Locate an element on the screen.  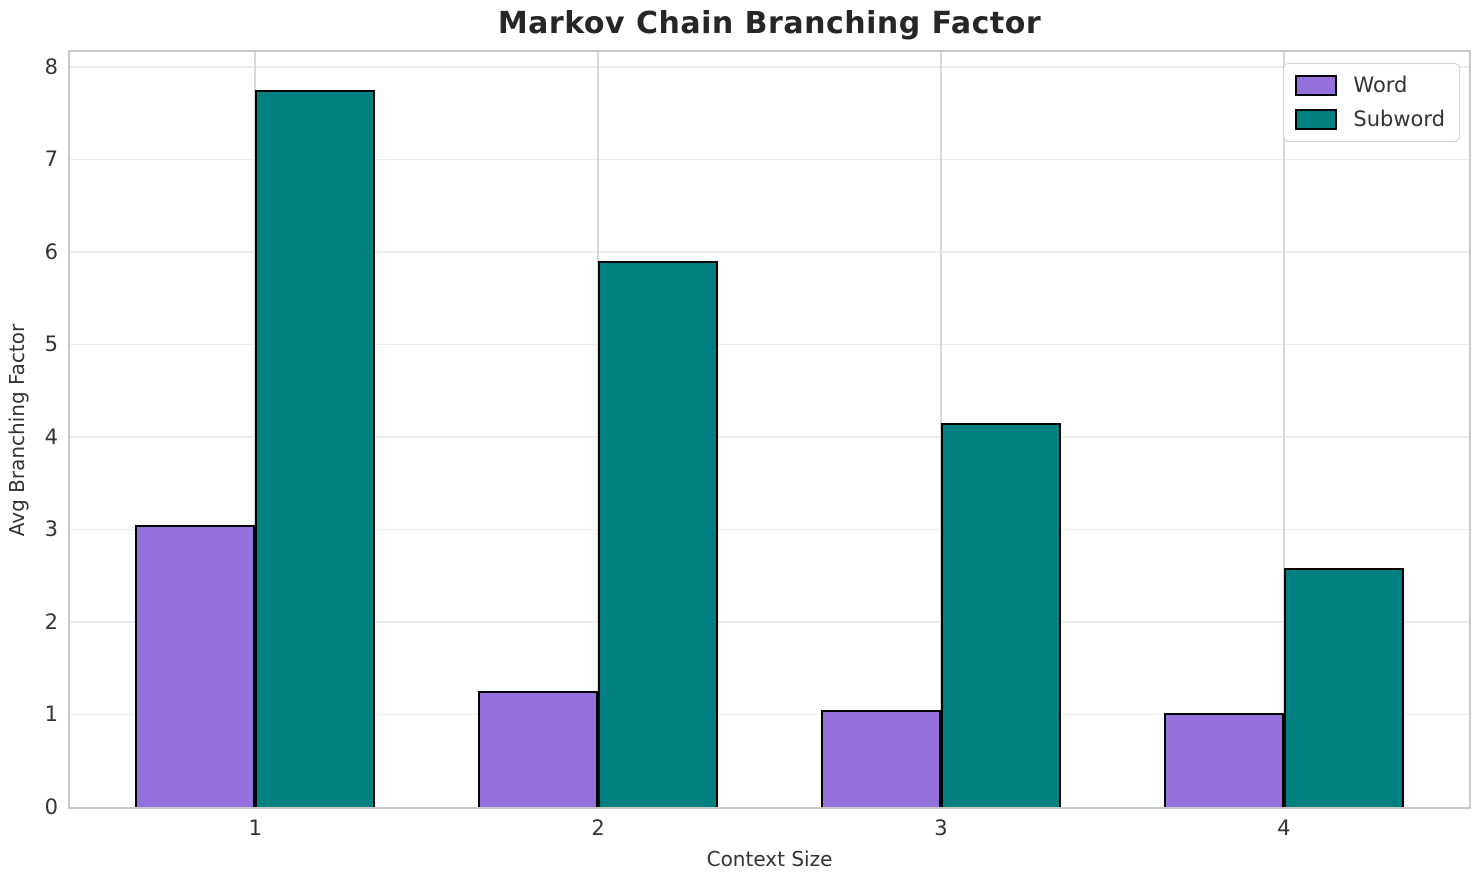
y-tick-label: 8 is located at coordinates (51, 66).